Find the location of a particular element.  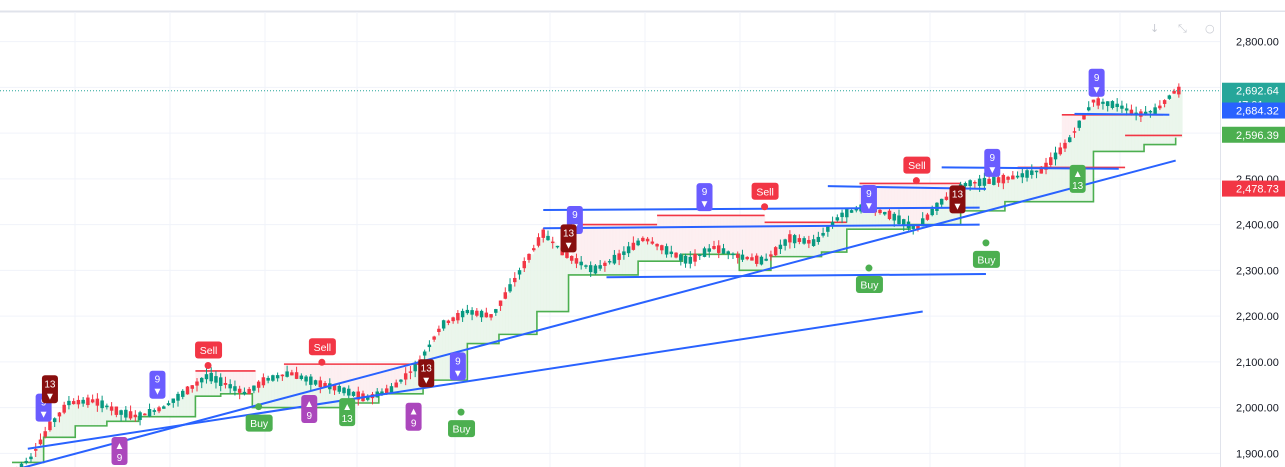

settings-icon: ○ is located at coordinates (1210, 28).